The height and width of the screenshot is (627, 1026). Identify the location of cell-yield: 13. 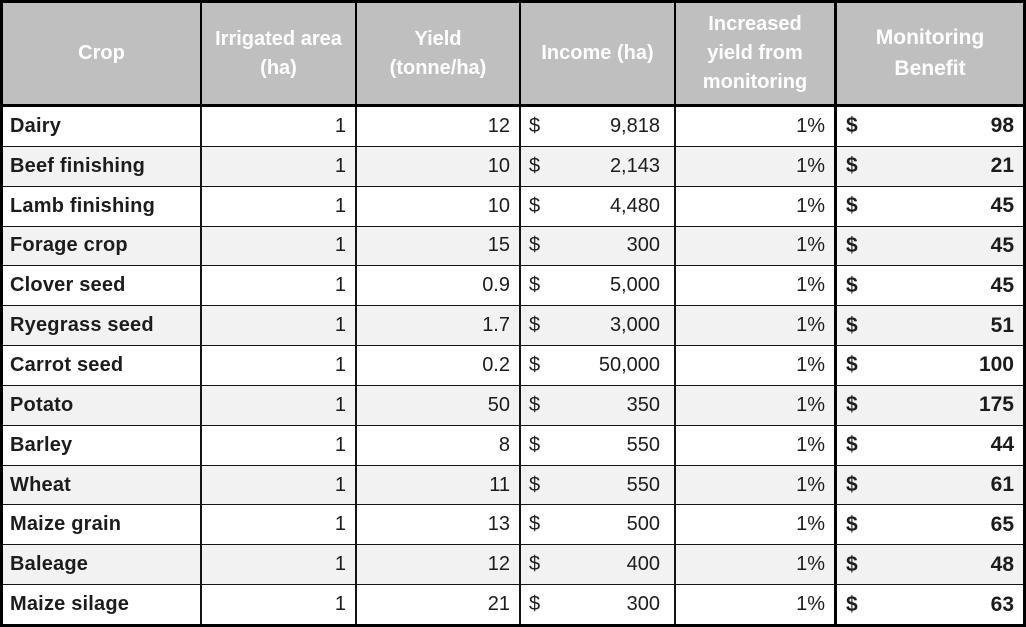
(437, 525).